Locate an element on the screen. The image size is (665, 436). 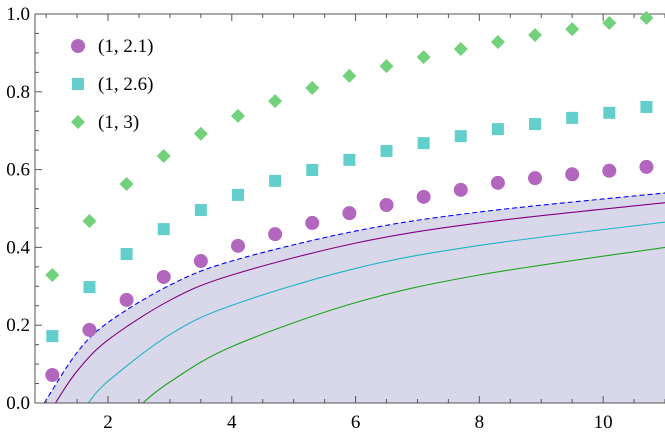
x-tick-label: 10 is located at coordinates (603, 422).